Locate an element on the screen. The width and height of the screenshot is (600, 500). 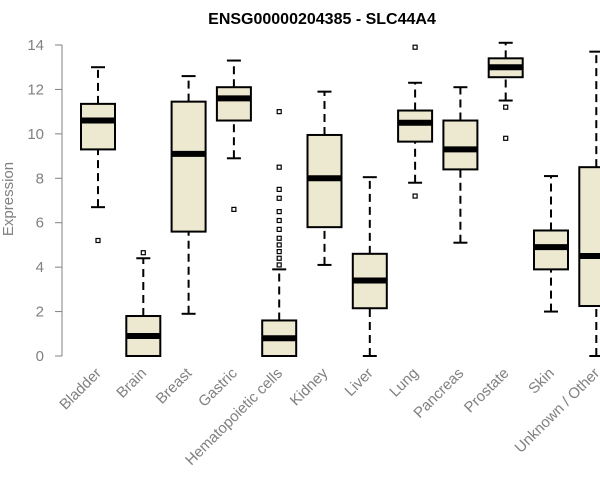
box-skin is located at coordinates (551, 244).